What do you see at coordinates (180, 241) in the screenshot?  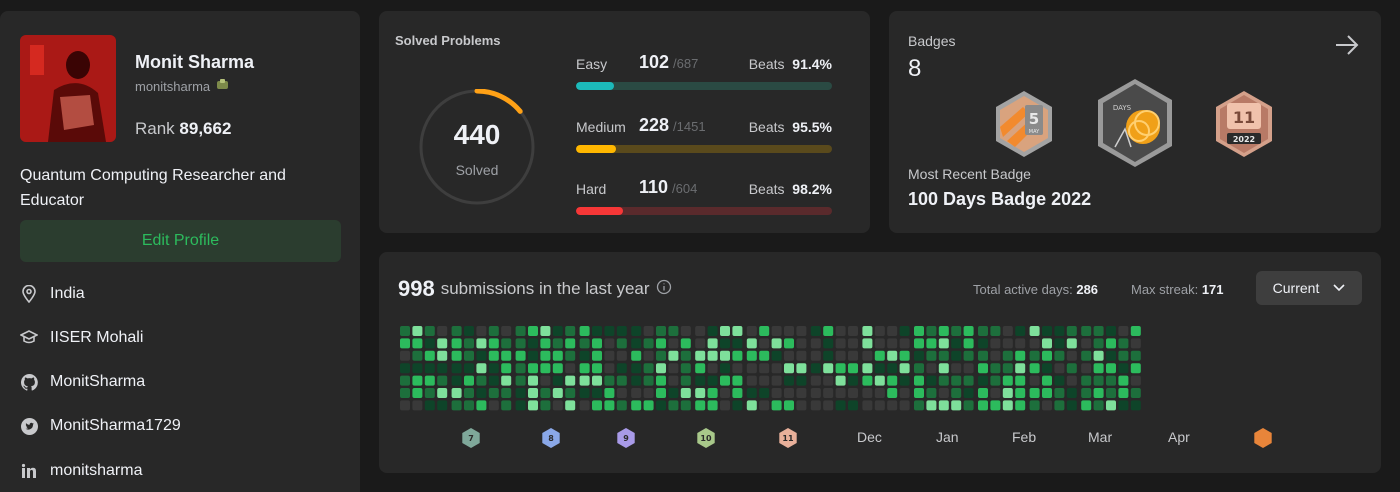 I see `edit-profile-button: Edit Profile` at bounding box center [180, 241].